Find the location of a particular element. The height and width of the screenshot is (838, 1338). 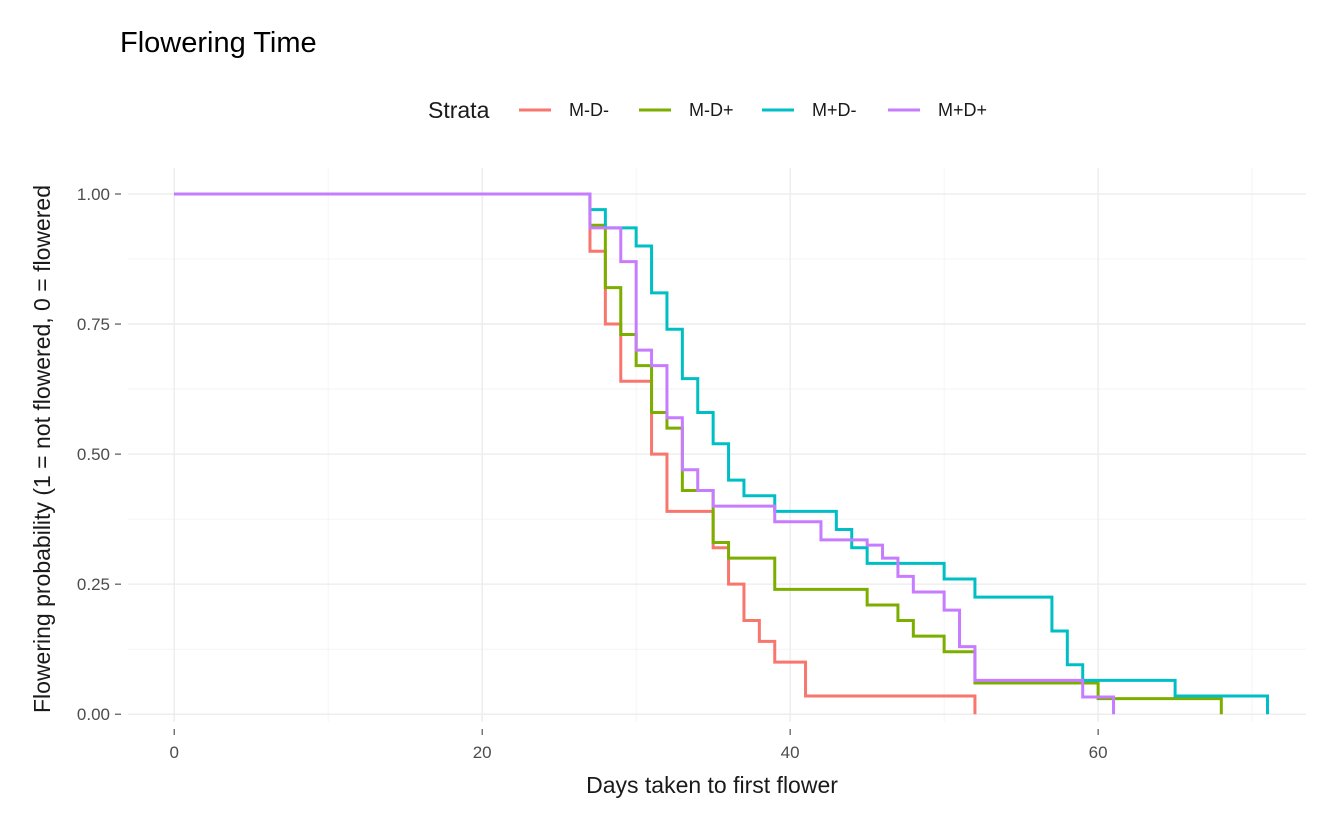

y-tick-label: 0.00 is located at coordinates (93, 714).